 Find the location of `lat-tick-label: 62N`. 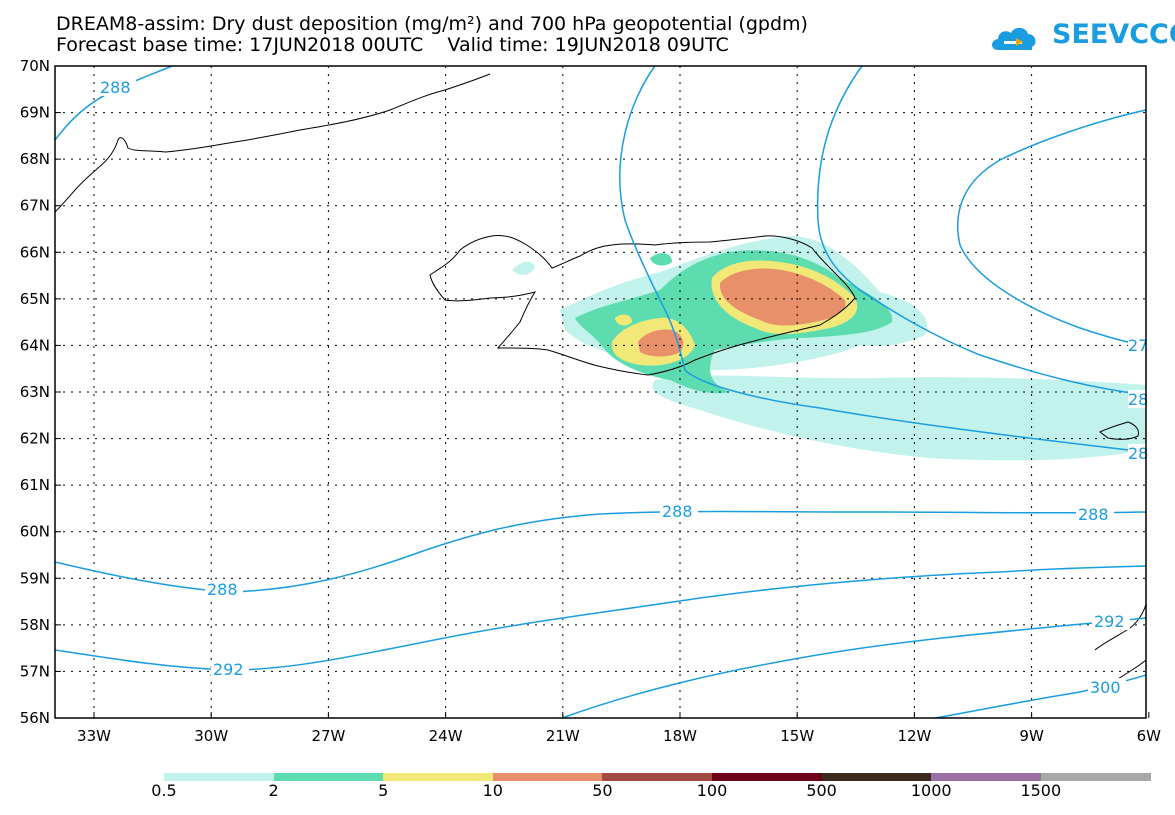

lat-tick-label: 62N is located at coordinates (35, 439).